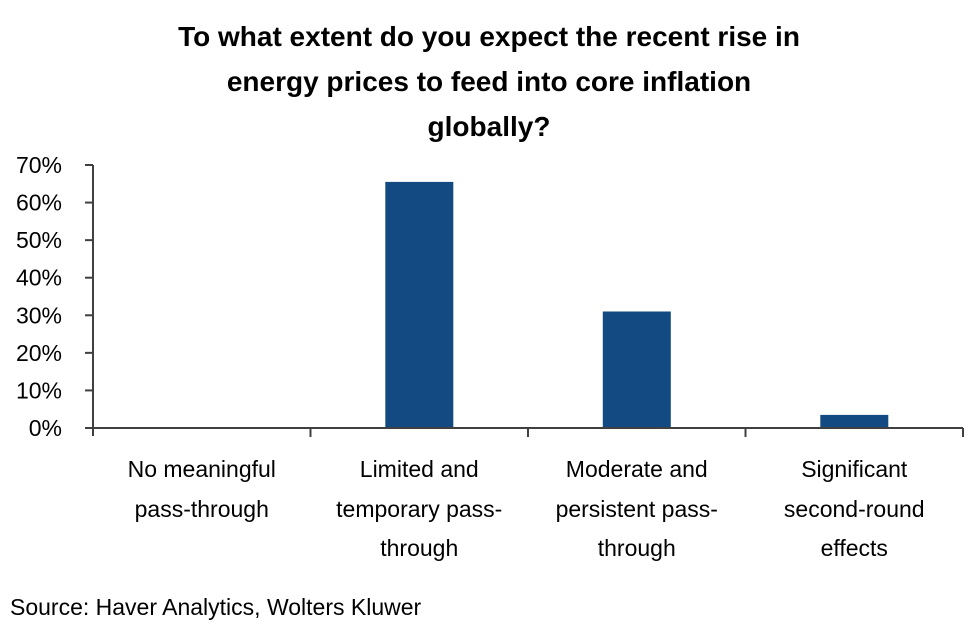 This screenshot has width=978, height=639. Describe the element at coordinates (216, 607) in the screenshot. I see `source-note: Source: Haver Analytics, Wolters Kluwer` at that location.